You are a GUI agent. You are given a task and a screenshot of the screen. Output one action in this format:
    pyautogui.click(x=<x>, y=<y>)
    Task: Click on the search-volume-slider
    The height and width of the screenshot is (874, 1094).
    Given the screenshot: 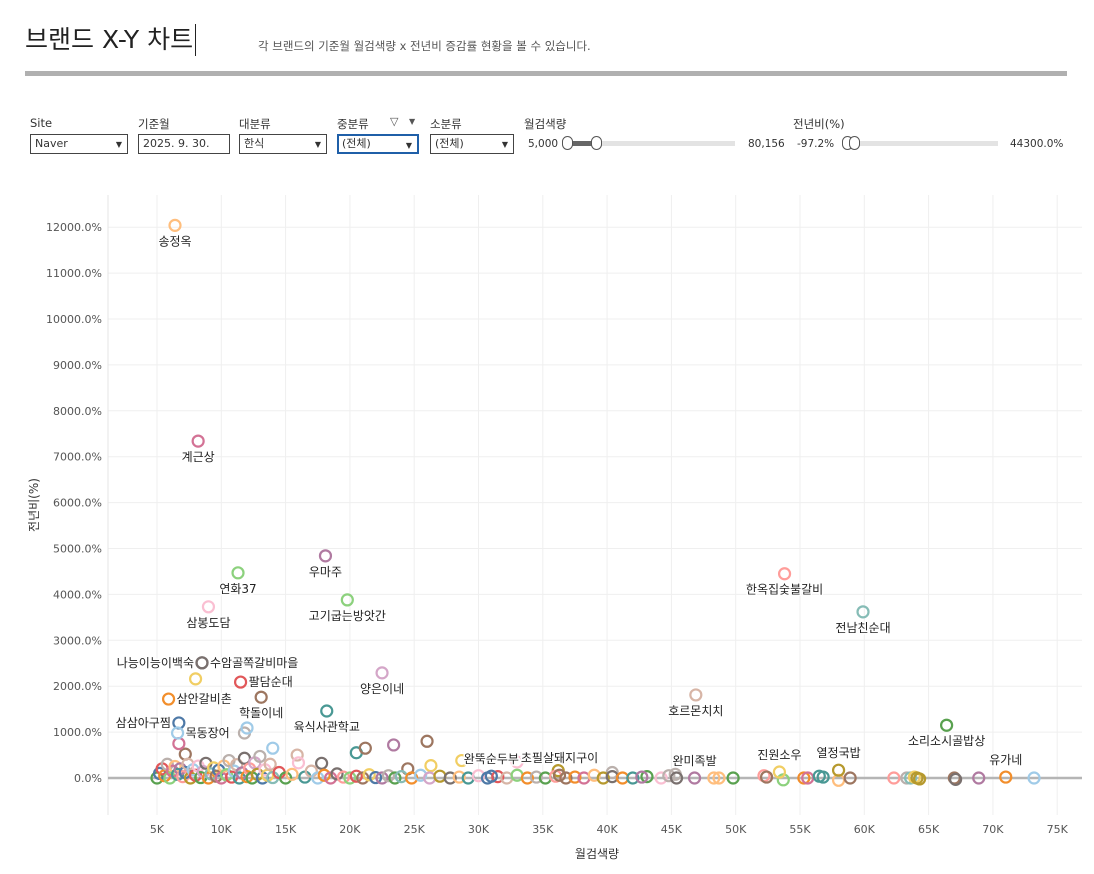 What is the action you would take?
    pyautogui.click(x=648, y=143)
    